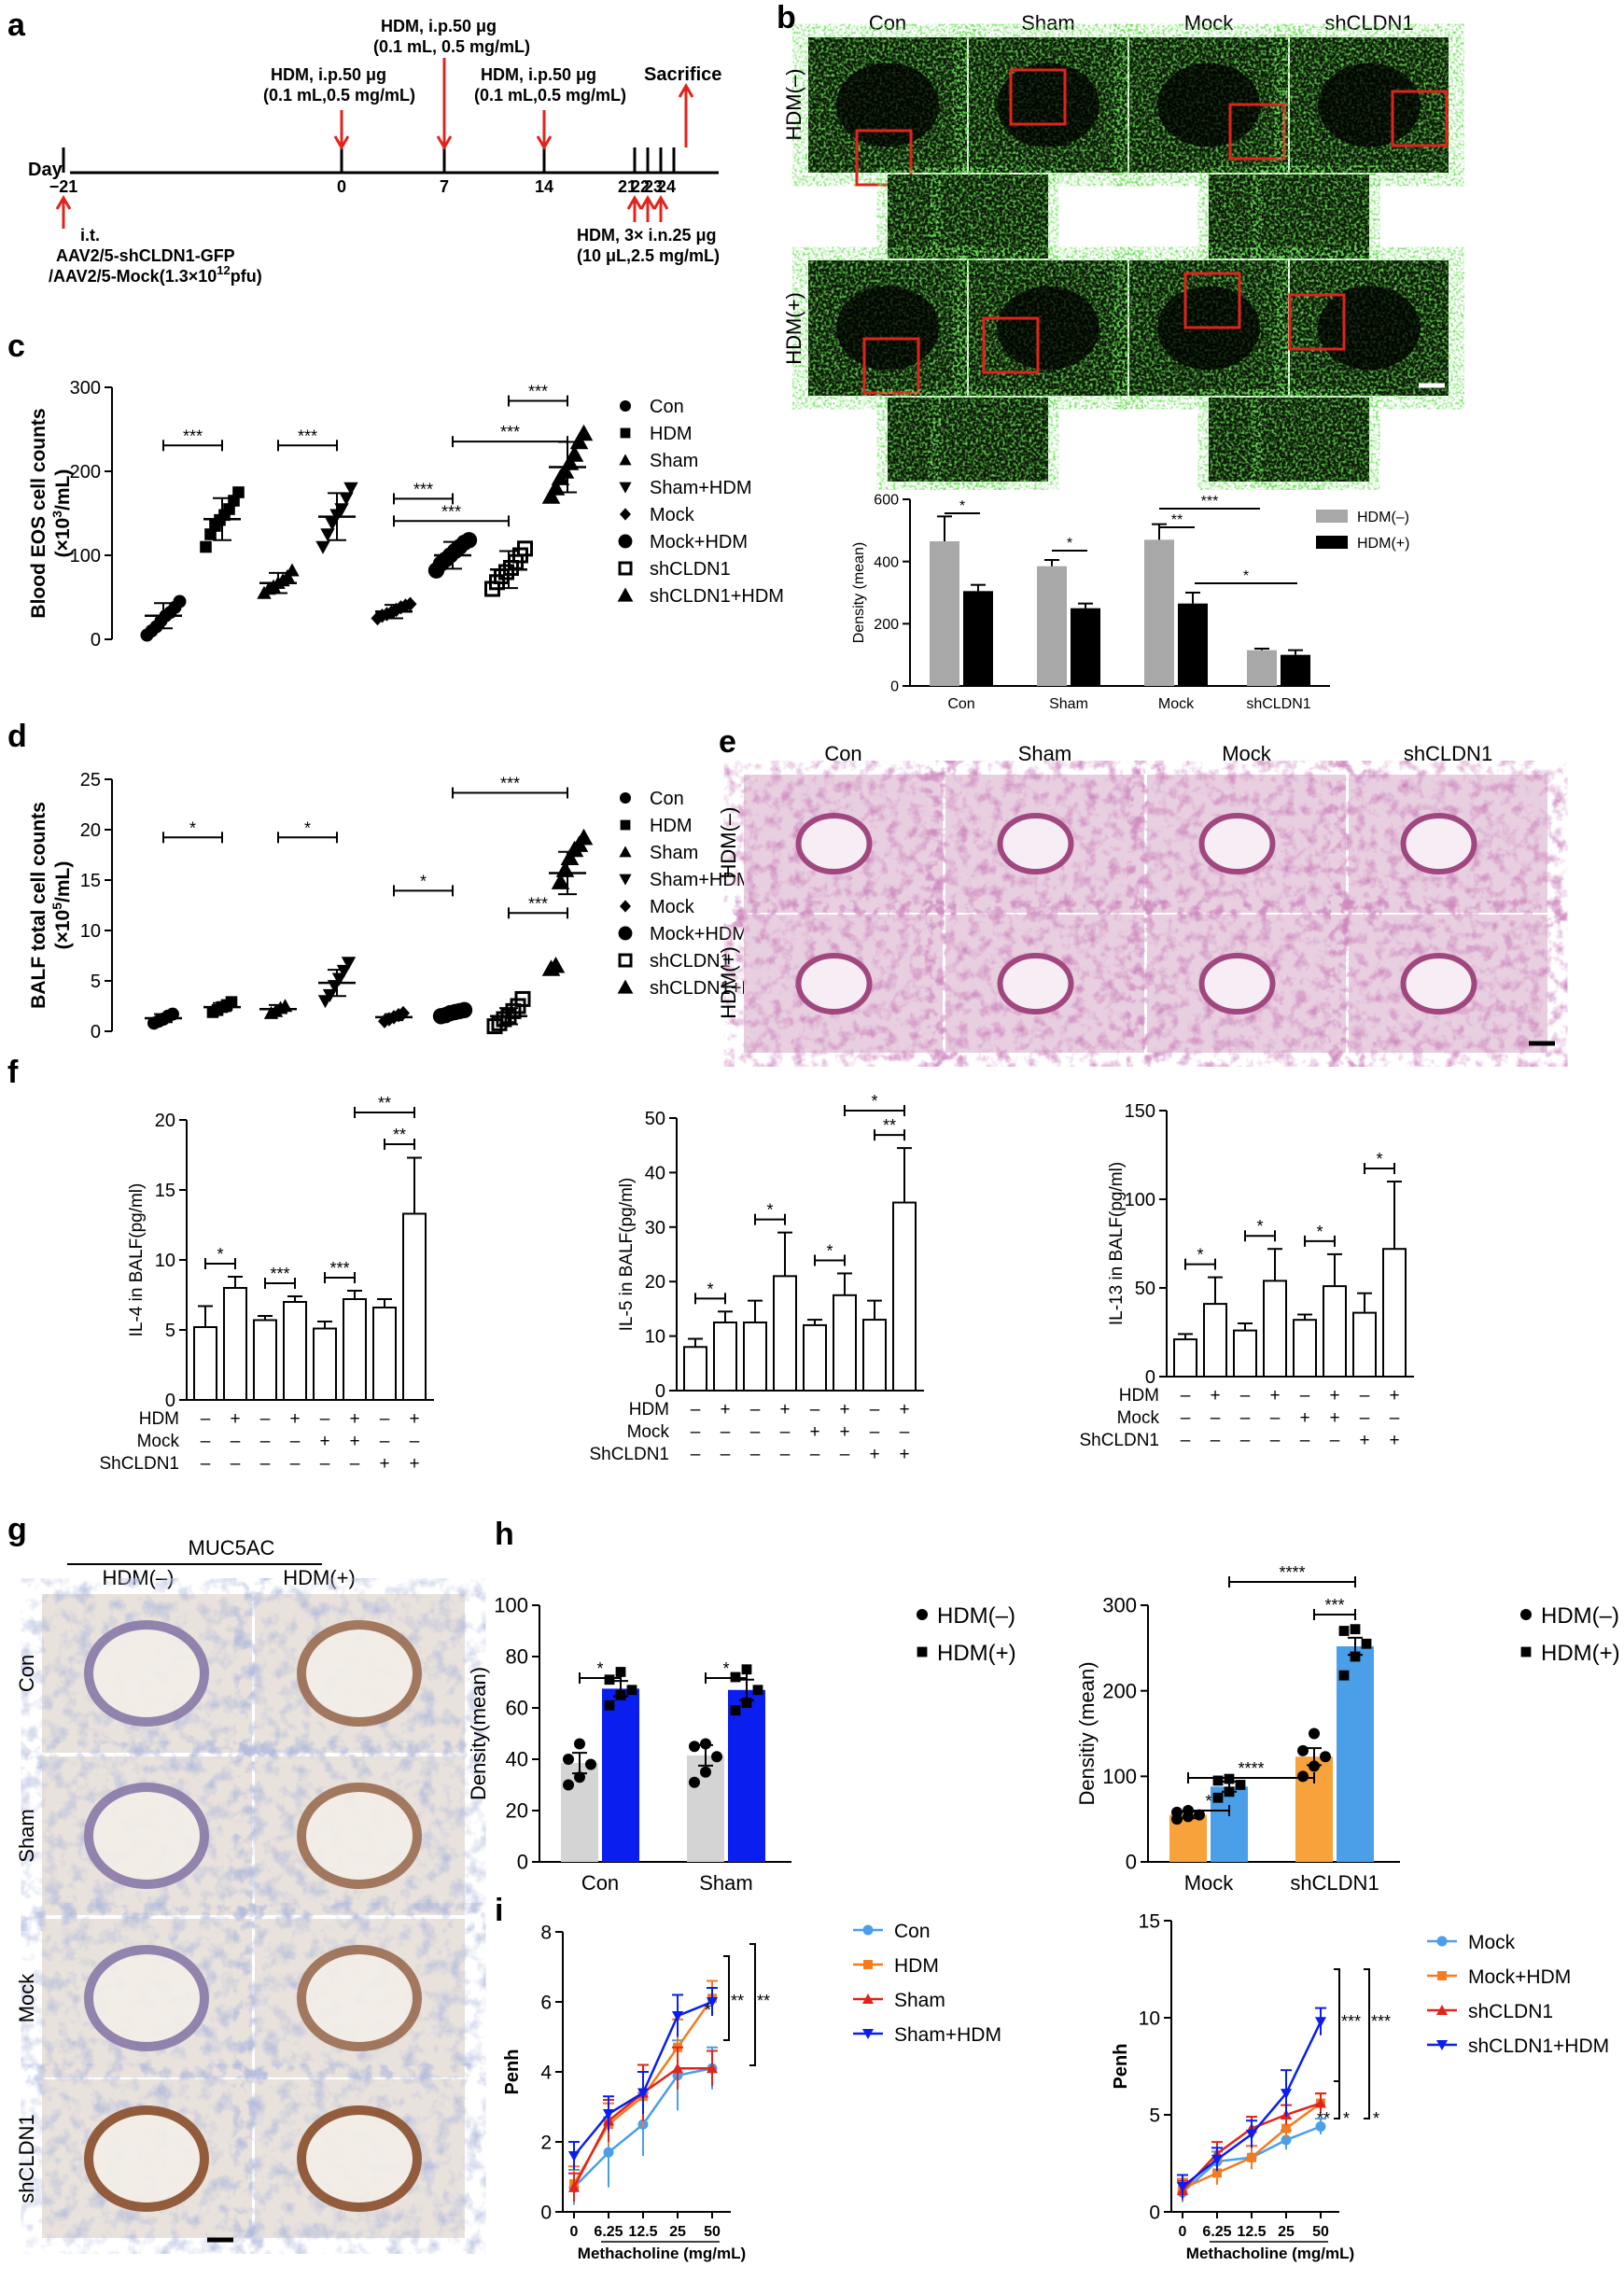 The height and width of the screenshot is (2280, 1624). Describe the element at coordinates (137, 1260) in the screenshot. I see `y-axis-label: IL-4 in BALF(pg/ml)` at that location.